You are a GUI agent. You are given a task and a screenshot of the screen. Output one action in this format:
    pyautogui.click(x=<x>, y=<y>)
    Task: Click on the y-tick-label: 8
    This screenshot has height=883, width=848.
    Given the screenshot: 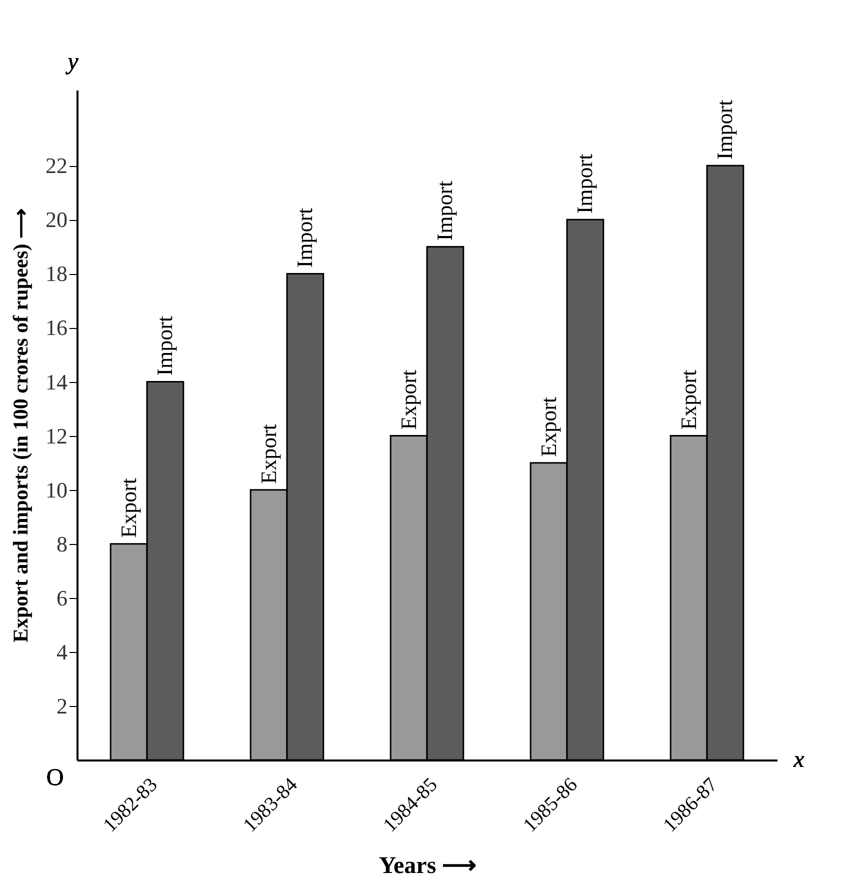 What is the action you would take?
    pyautogui.click(x=62, y=543)
    